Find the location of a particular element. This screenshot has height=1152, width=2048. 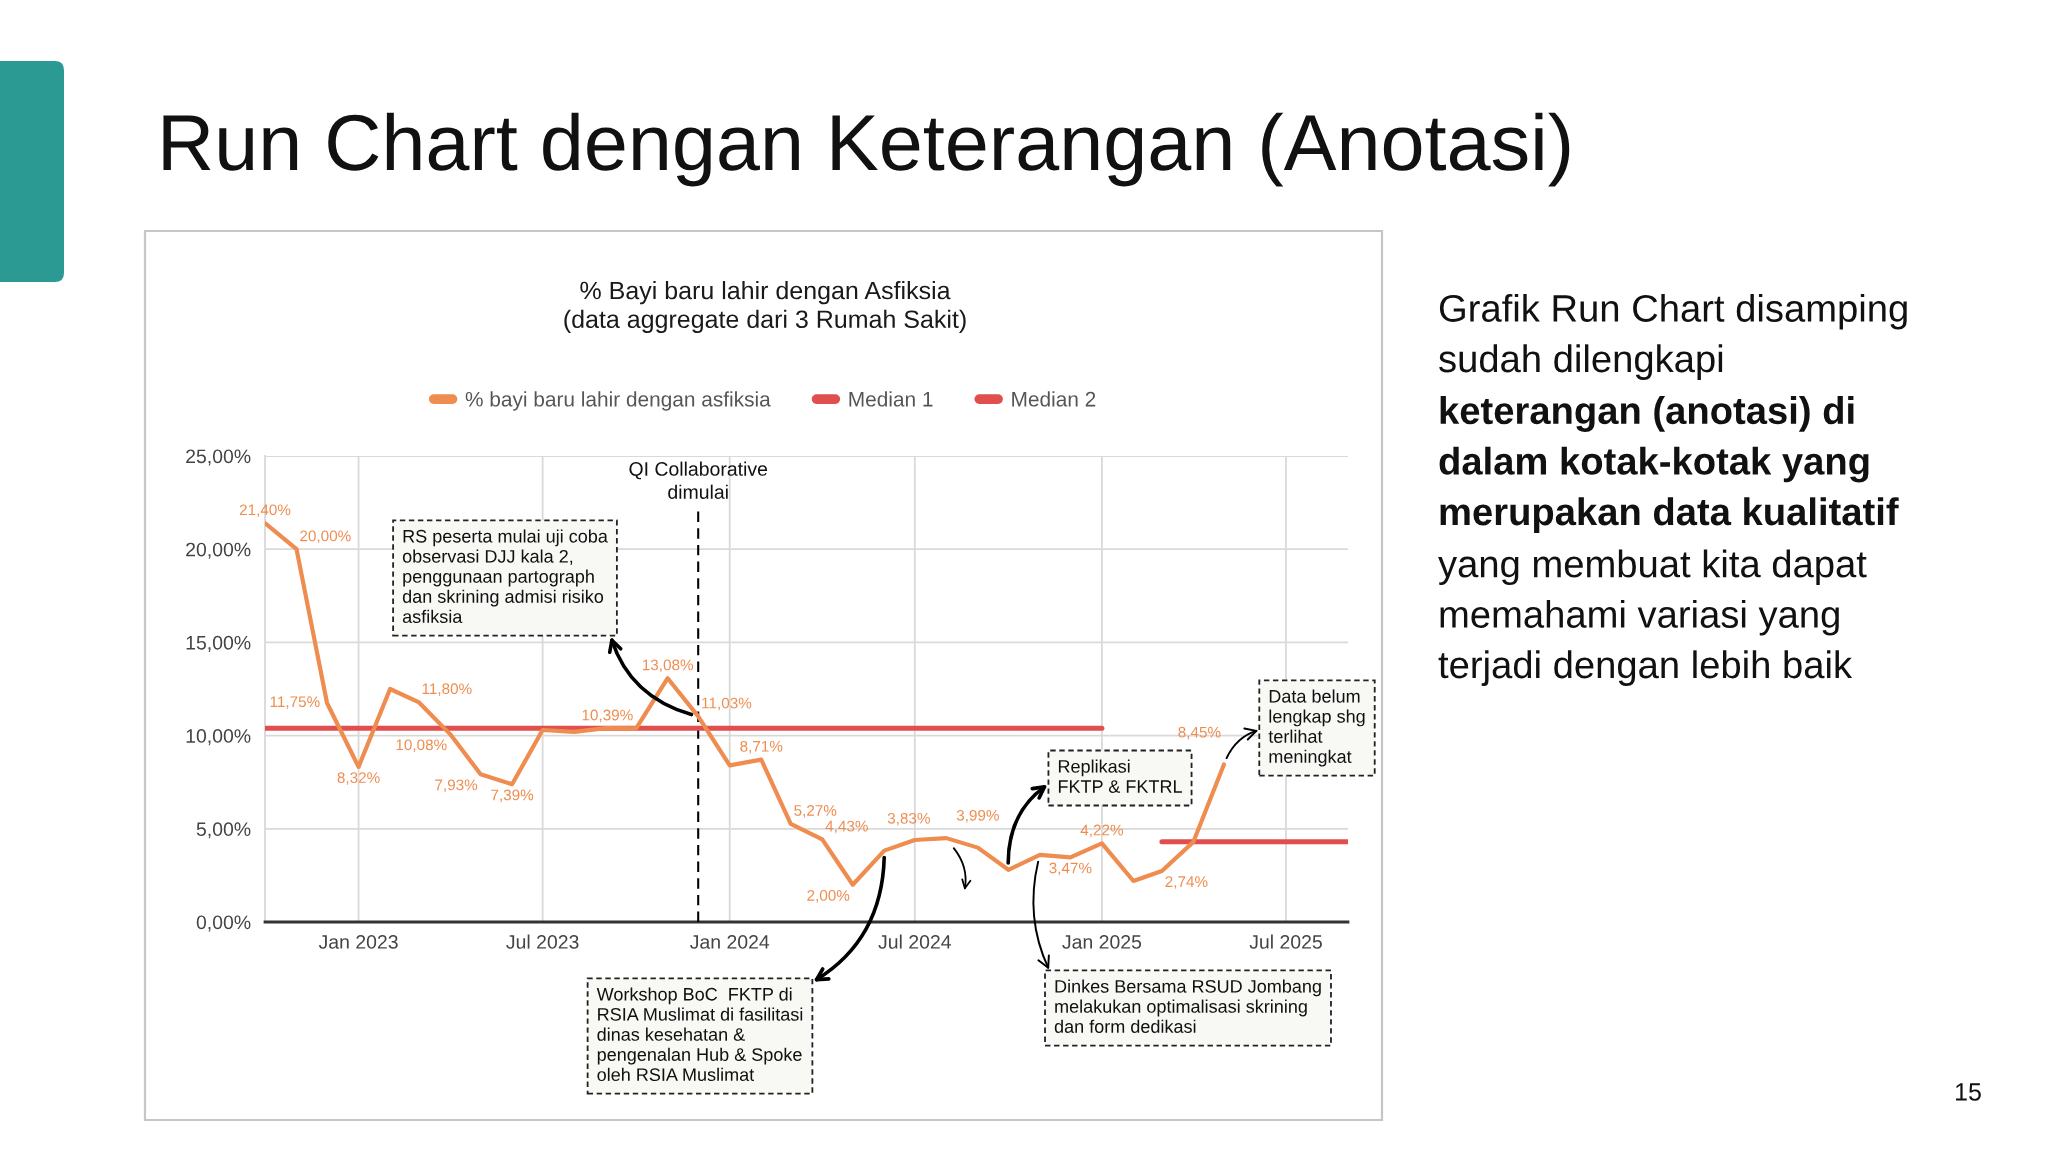

y-tick-label: 15,00% is located at coordinates (218, 643).